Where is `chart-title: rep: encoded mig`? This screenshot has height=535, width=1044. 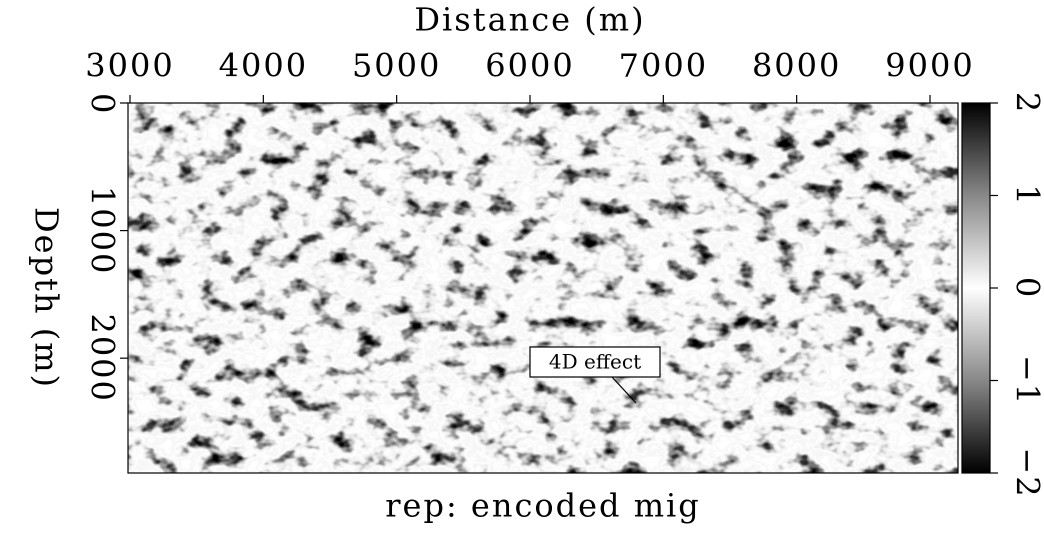 chart-title: rep: encoded mig is located at coordinates (543, 506).